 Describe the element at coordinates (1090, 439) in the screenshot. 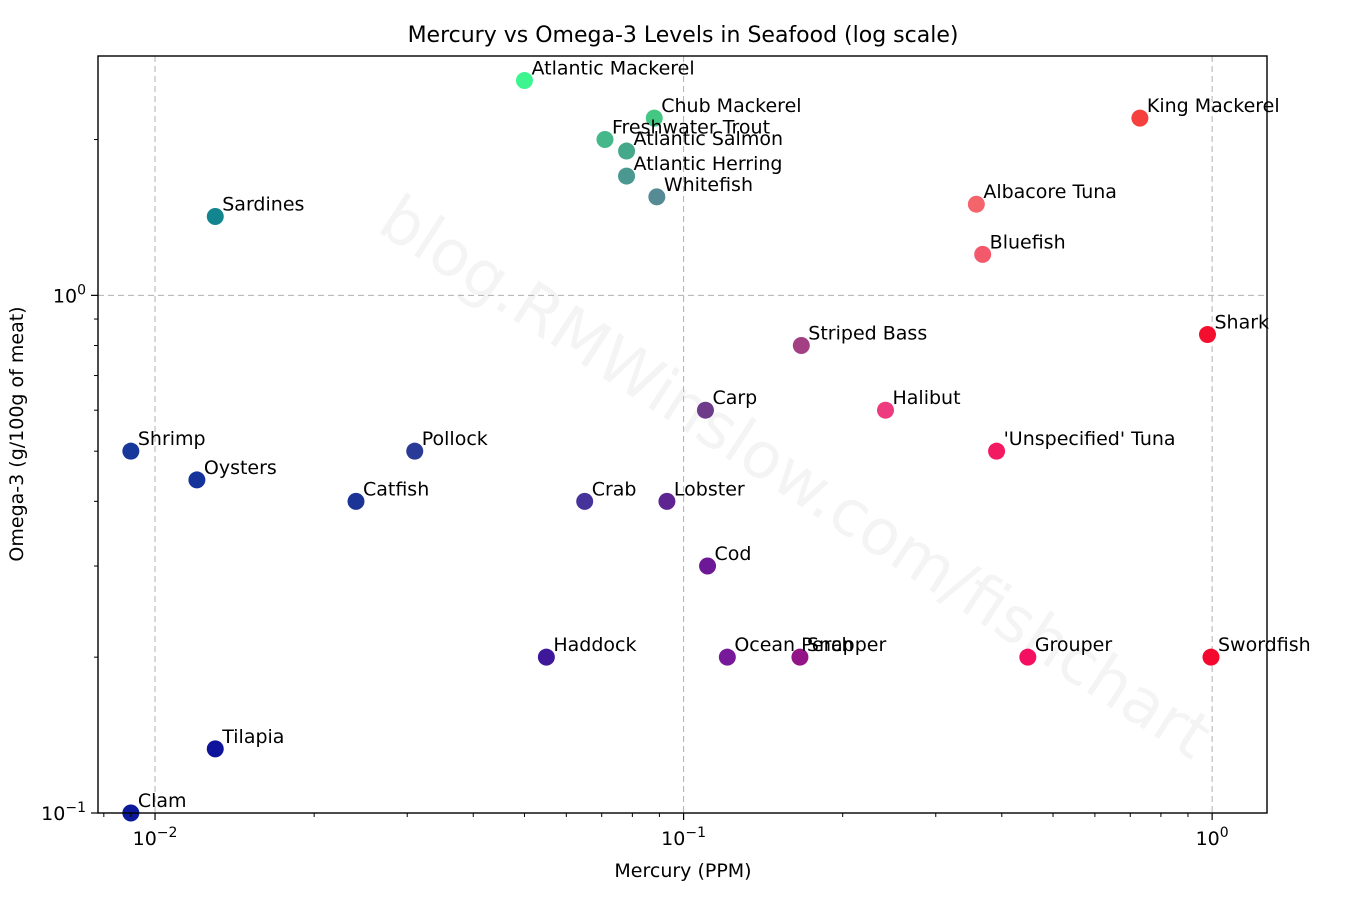

I see `point-label: 'Unspecified' Tuna` at that location.